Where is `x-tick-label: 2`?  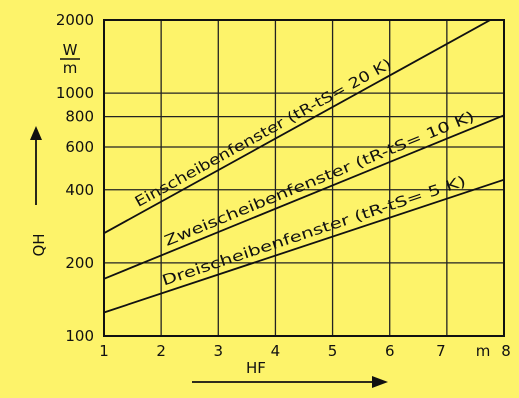 x-tick-label: 2 is located at coordinates (161, 351).